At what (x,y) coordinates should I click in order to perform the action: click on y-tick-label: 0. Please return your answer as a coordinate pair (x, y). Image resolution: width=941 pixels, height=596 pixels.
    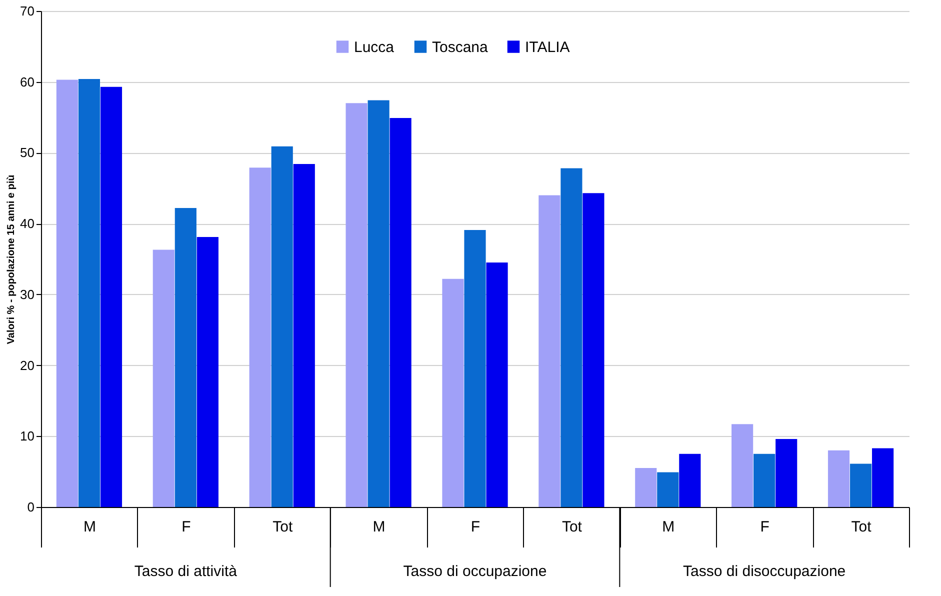
    Looking at the image, I should click on (30, 507).